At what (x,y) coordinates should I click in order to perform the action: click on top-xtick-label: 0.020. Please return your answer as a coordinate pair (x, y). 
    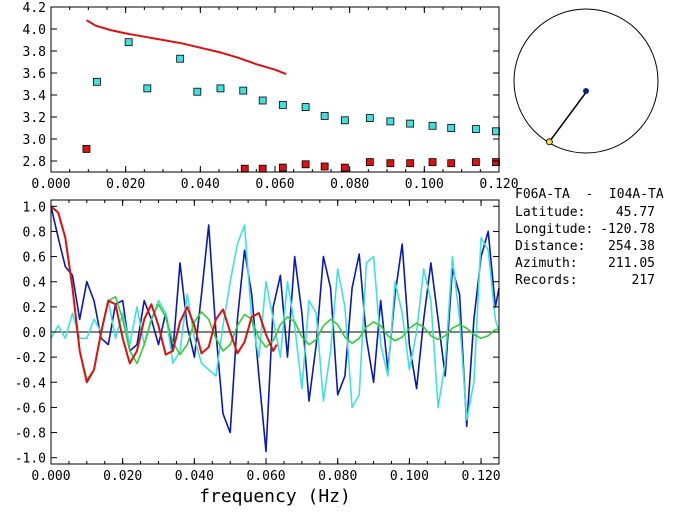
    Looking at the image, I should click on (125, 184).